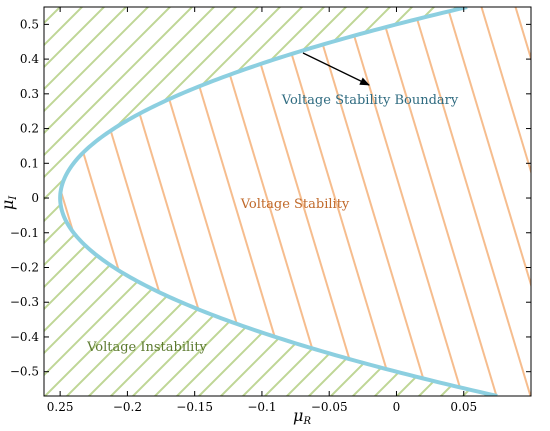 The image size is (550, 431). Describe the element at coordinates (336, 69) in the screenshot. I see `boundary-annotation-arrow` at that location.